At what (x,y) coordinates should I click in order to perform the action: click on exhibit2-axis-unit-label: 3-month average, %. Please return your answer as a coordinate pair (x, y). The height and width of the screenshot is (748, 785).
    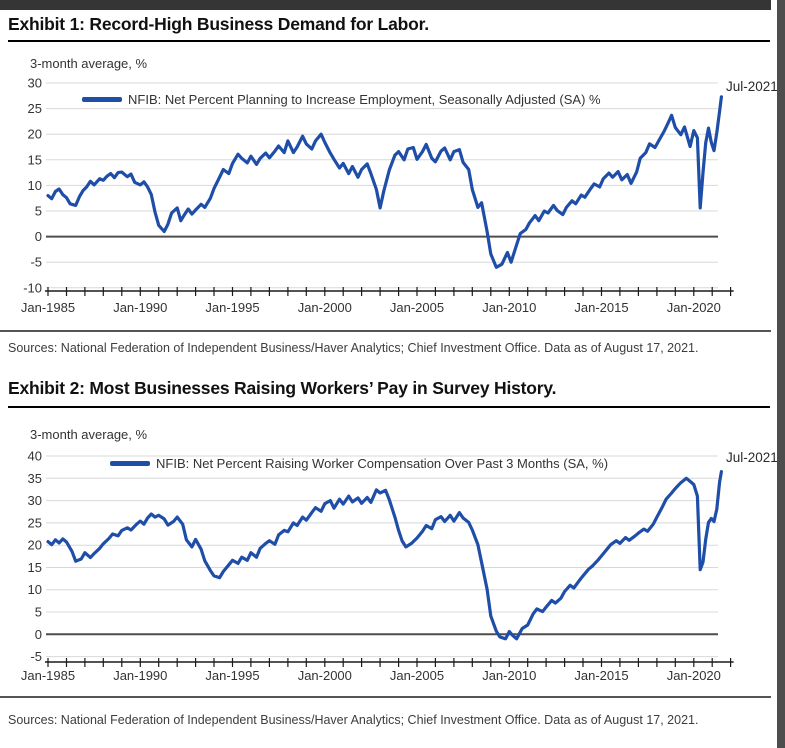
    Looking at the image, I should click on (89, 434).